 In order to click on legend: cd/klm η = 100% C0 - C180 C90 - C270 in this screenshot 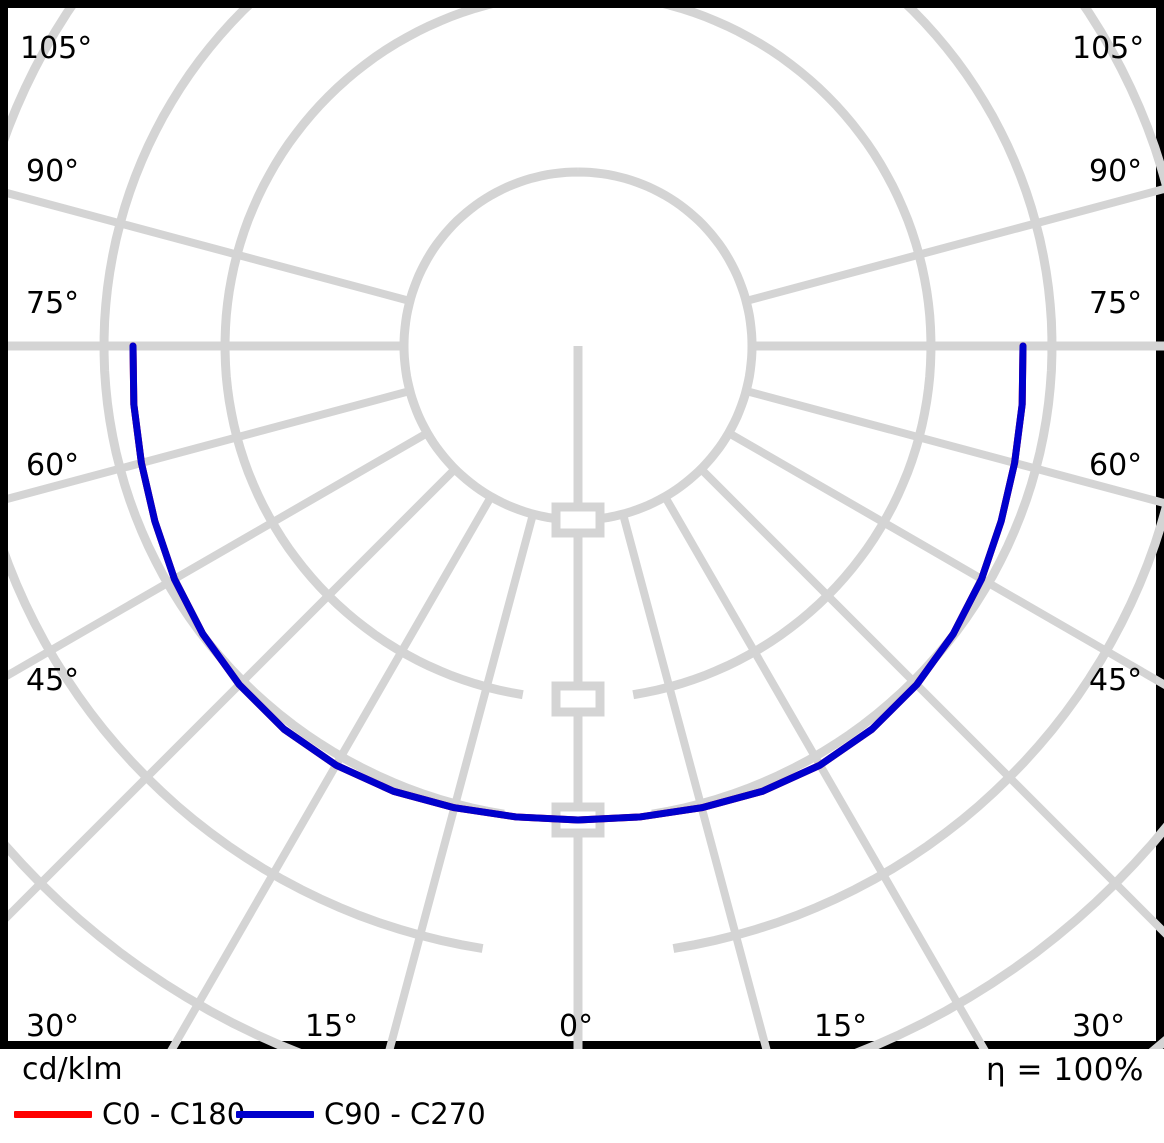, I will do `click(582, 1096)`.